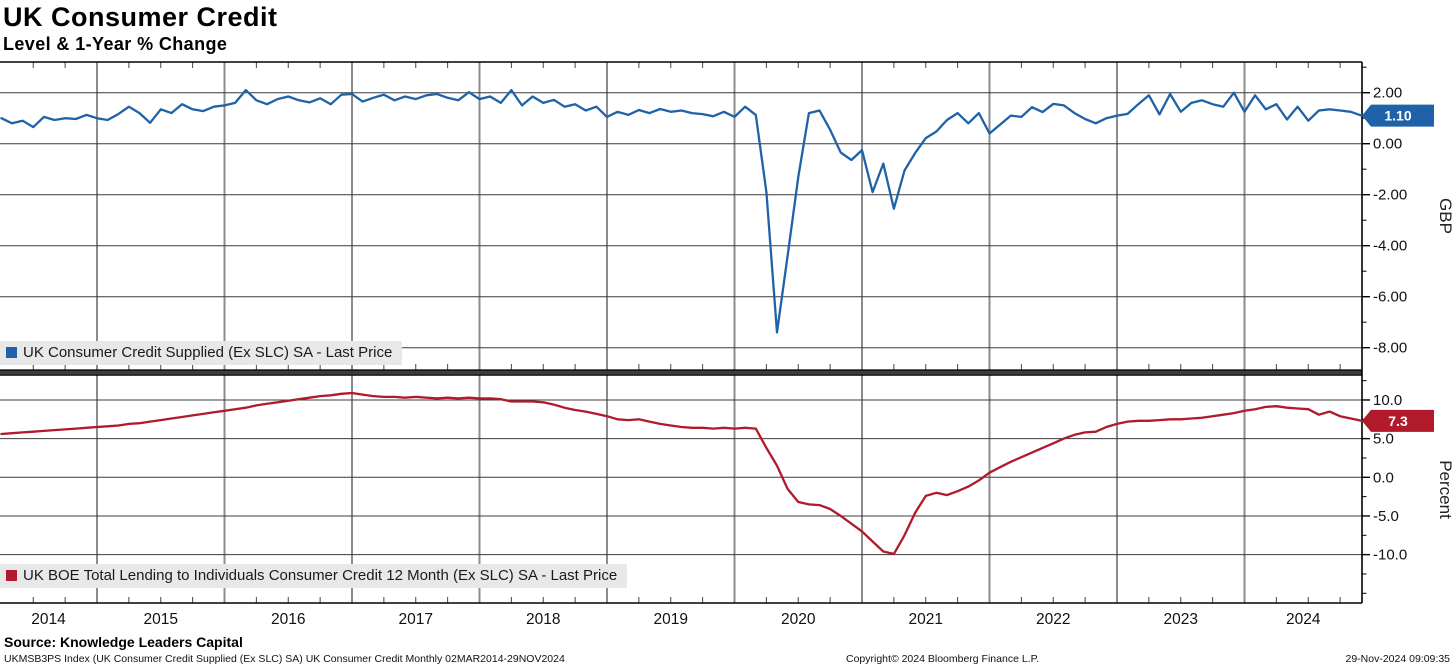 This screenshot has height=666, width=1456. What do you see at coordinates (1398, 659) in the screenshot?
I see `timestamp: 29-Nov-2024 09:09:35` at bounding box center [1398, 659].